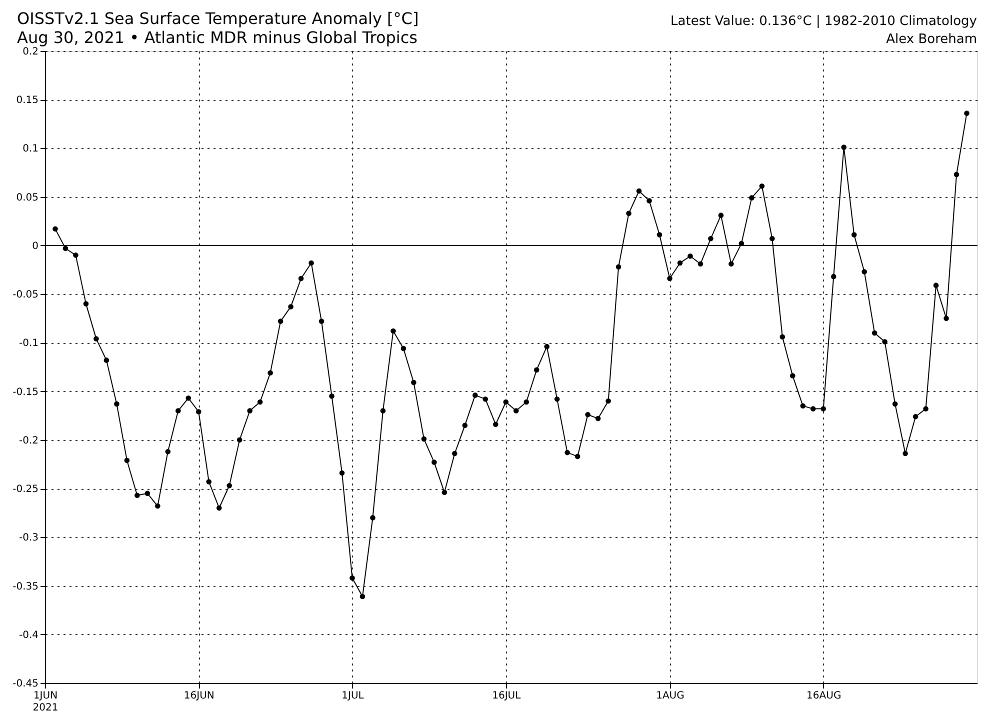 Image resolution: width=1000 pixels, height=714 pixels. Describe the element at coordinates (507, 696) in the screenshot. I see `x-tick-label: 16JUL` at that location.